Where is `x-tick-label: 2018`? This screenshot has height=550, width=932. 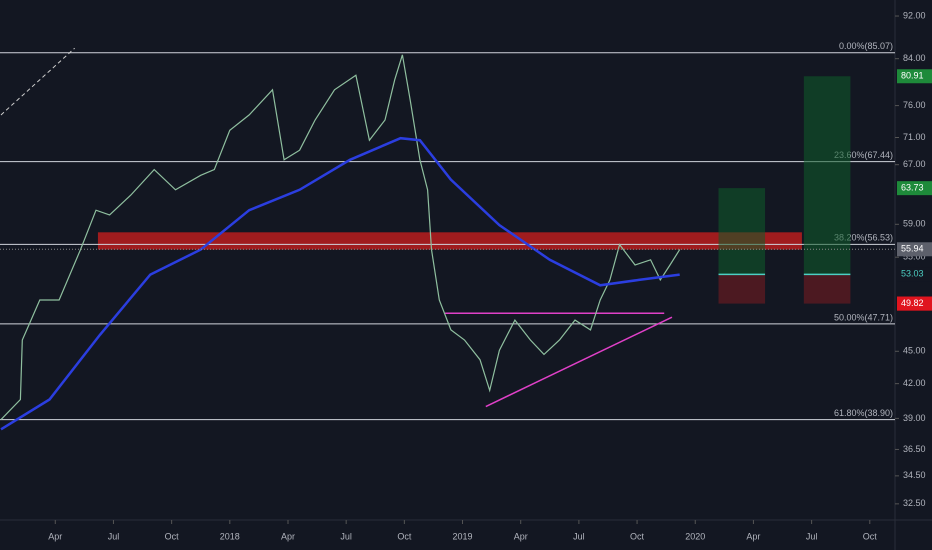 x-tick-label: 2018 is located at coordinates (230, 536).